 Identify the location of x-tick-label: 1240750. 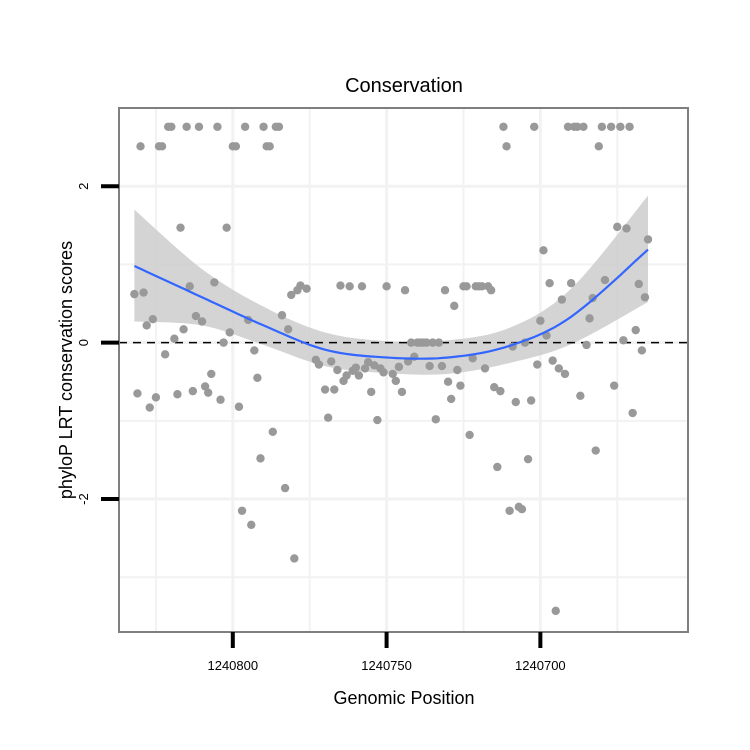
(386, 665).